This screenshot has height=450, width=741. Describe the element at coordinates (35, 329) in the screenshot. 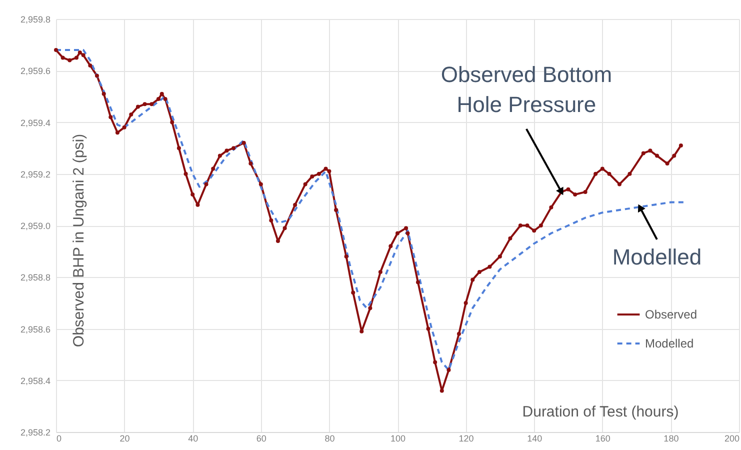

I see `y-tick-label: 2,958.6` at that location.